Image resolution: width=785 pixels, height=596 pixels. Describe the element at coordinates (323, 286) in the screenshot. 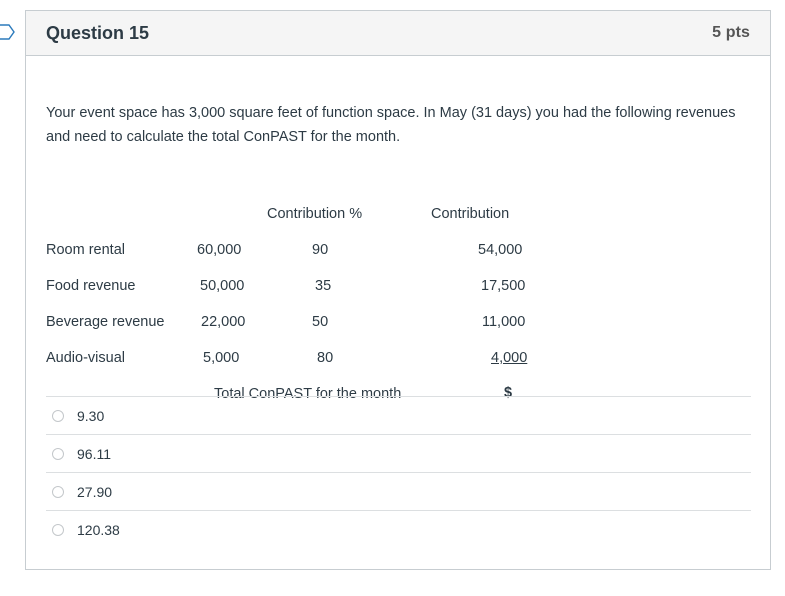

I see `row-pct: 35` at that location.